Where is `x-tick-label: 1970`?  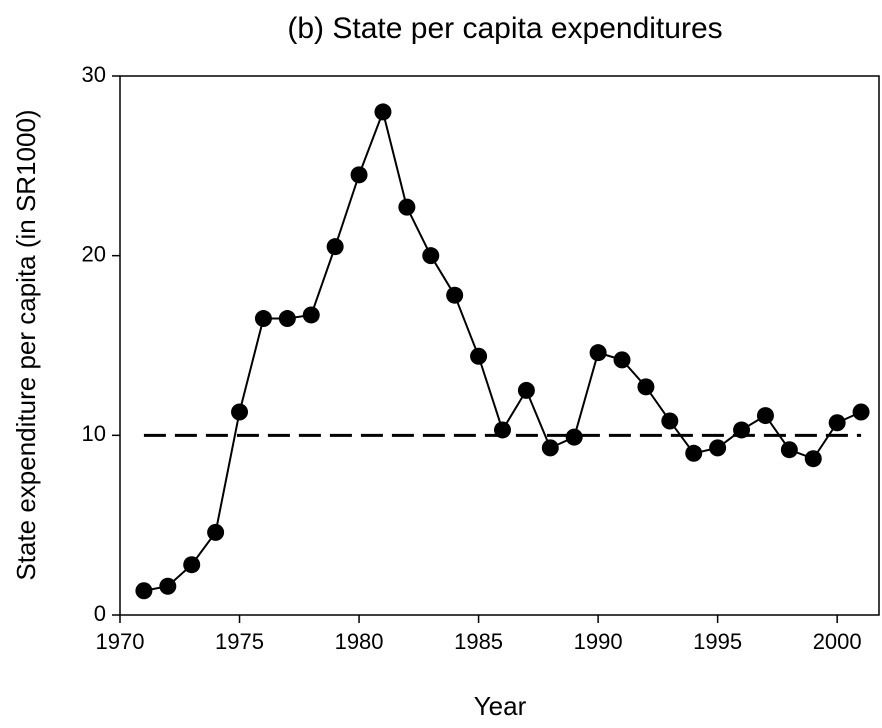 x-tick-label: 1970 is located at coordinates (120, 641).